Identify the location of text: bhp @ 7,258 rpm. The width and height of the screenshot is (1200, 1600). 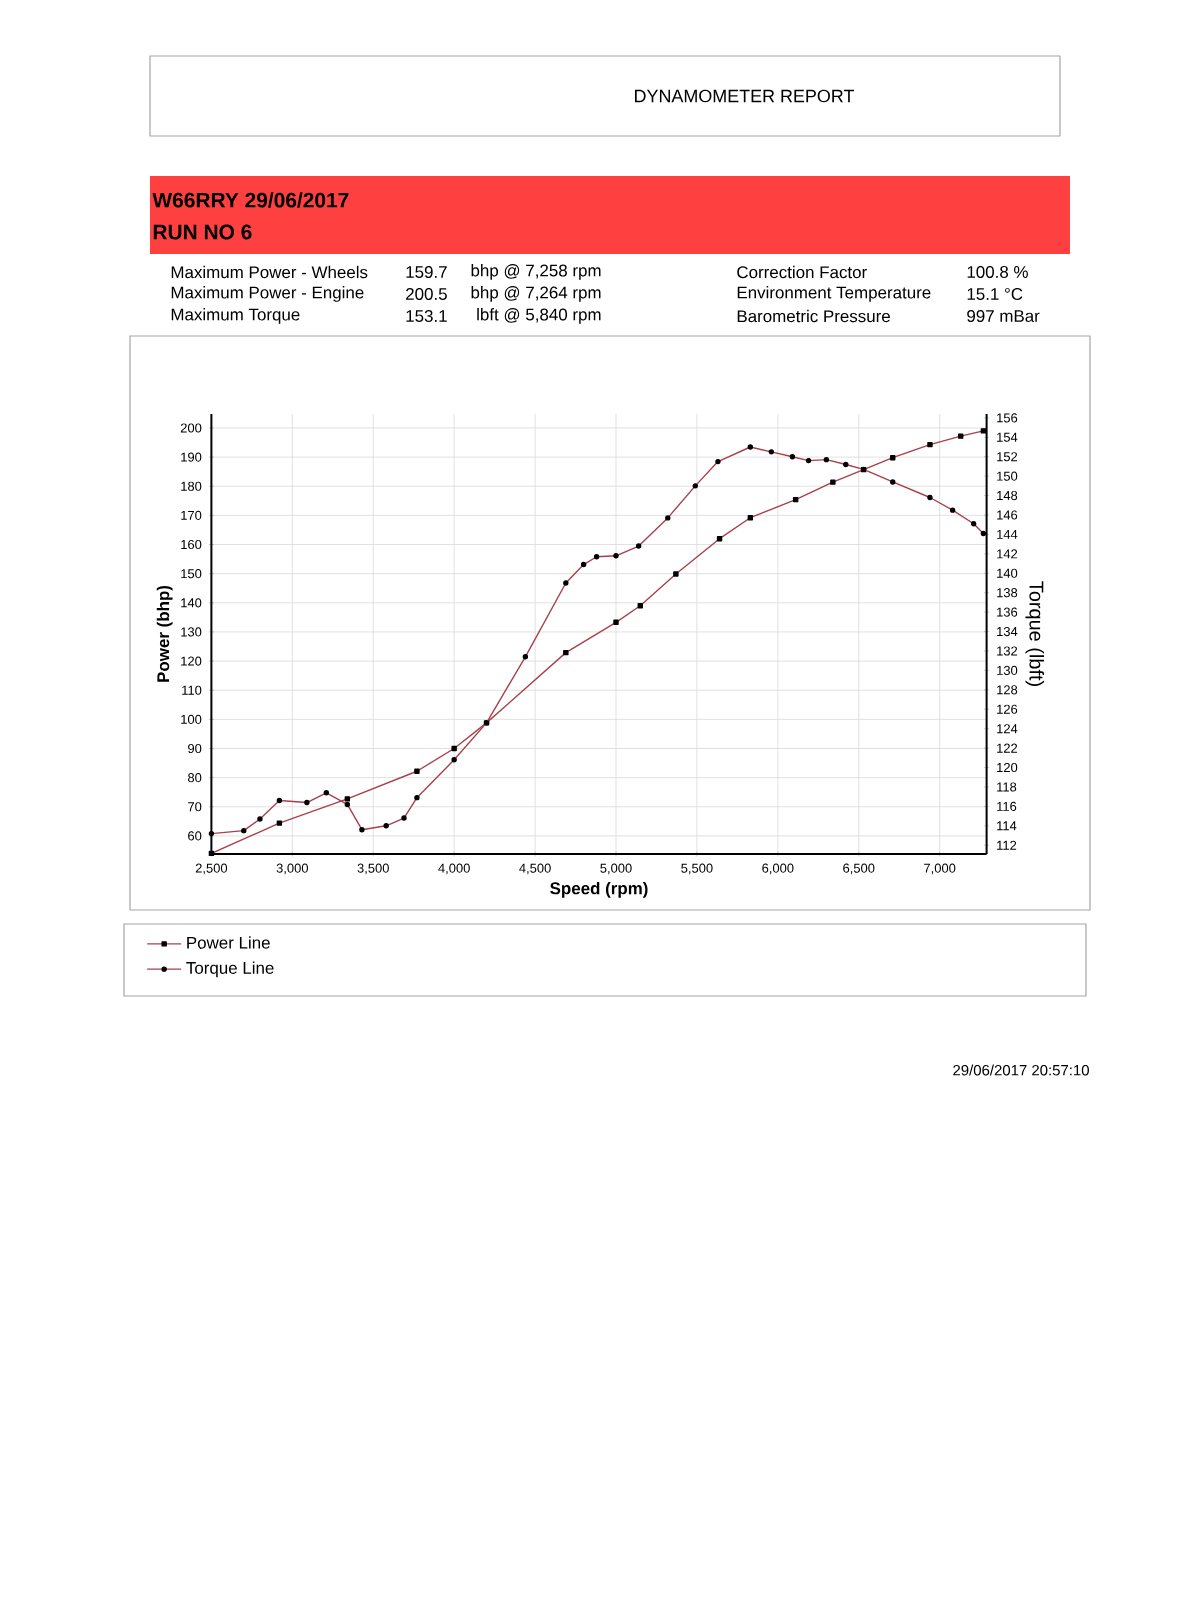
(536, 272).